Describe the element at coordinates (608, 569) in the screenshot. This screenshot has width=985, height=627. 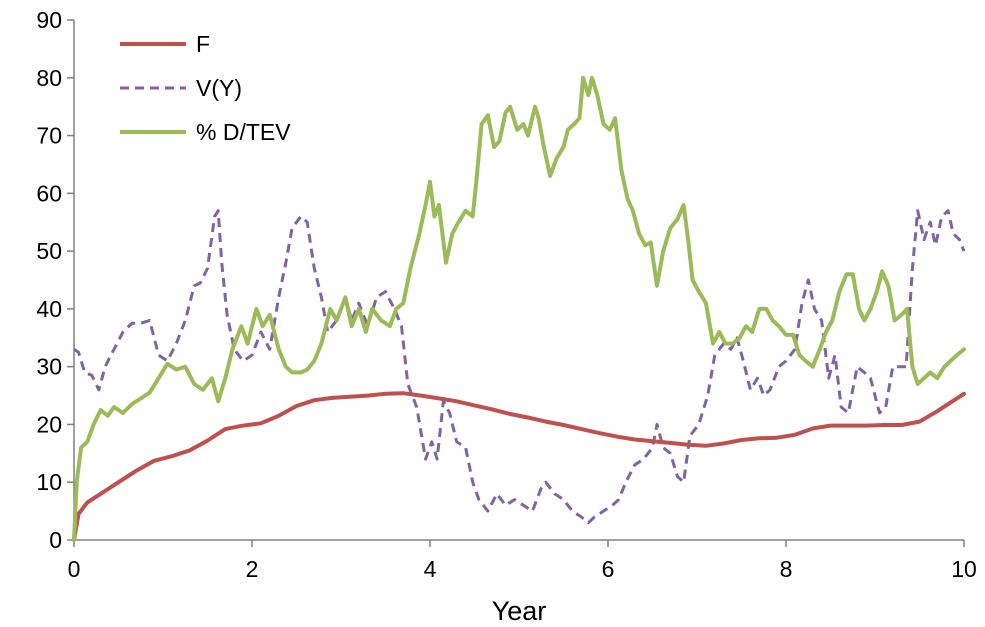
I see `x-tick-label: 6` at that location.